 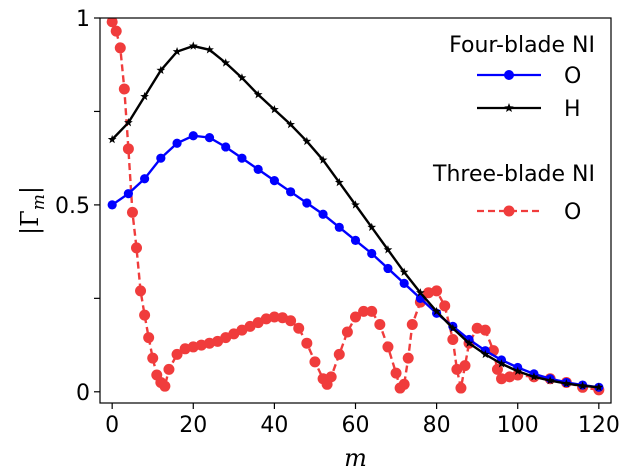 I want to click on legend-marker-four-blade-h, so click(x=509, y=108).